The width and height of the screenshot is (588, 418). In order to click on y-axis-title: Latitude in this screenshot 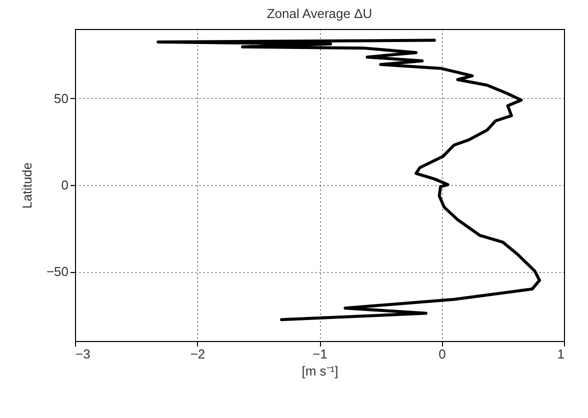, I will do `click(26, 185)`.